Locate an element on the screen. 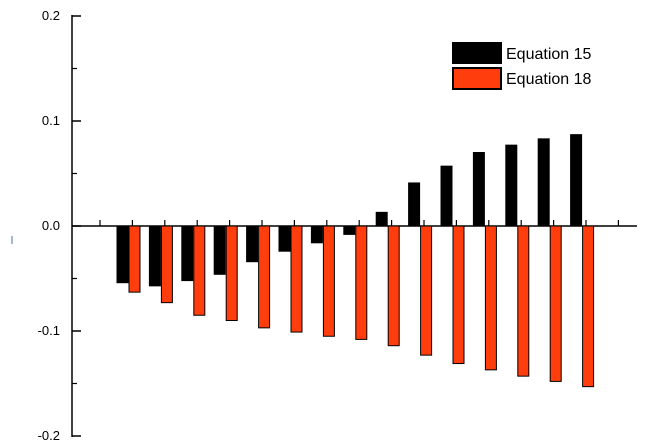 The height and width of the screenshot is (447, 649). y-tick-label: 0.0 is located at coordinates (51, 225).